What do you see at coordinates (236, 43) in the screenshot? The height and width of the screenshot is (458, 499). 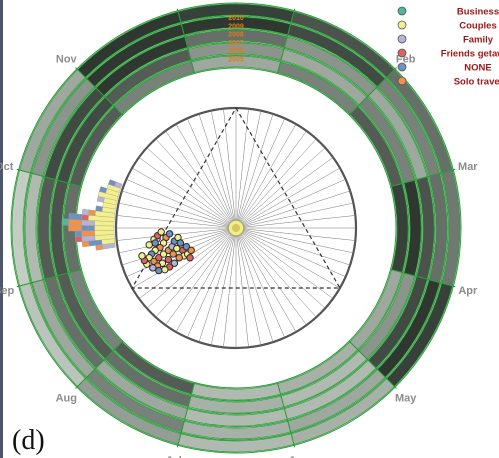 I see `year-label: 2007` at bounding box center [236, 43].